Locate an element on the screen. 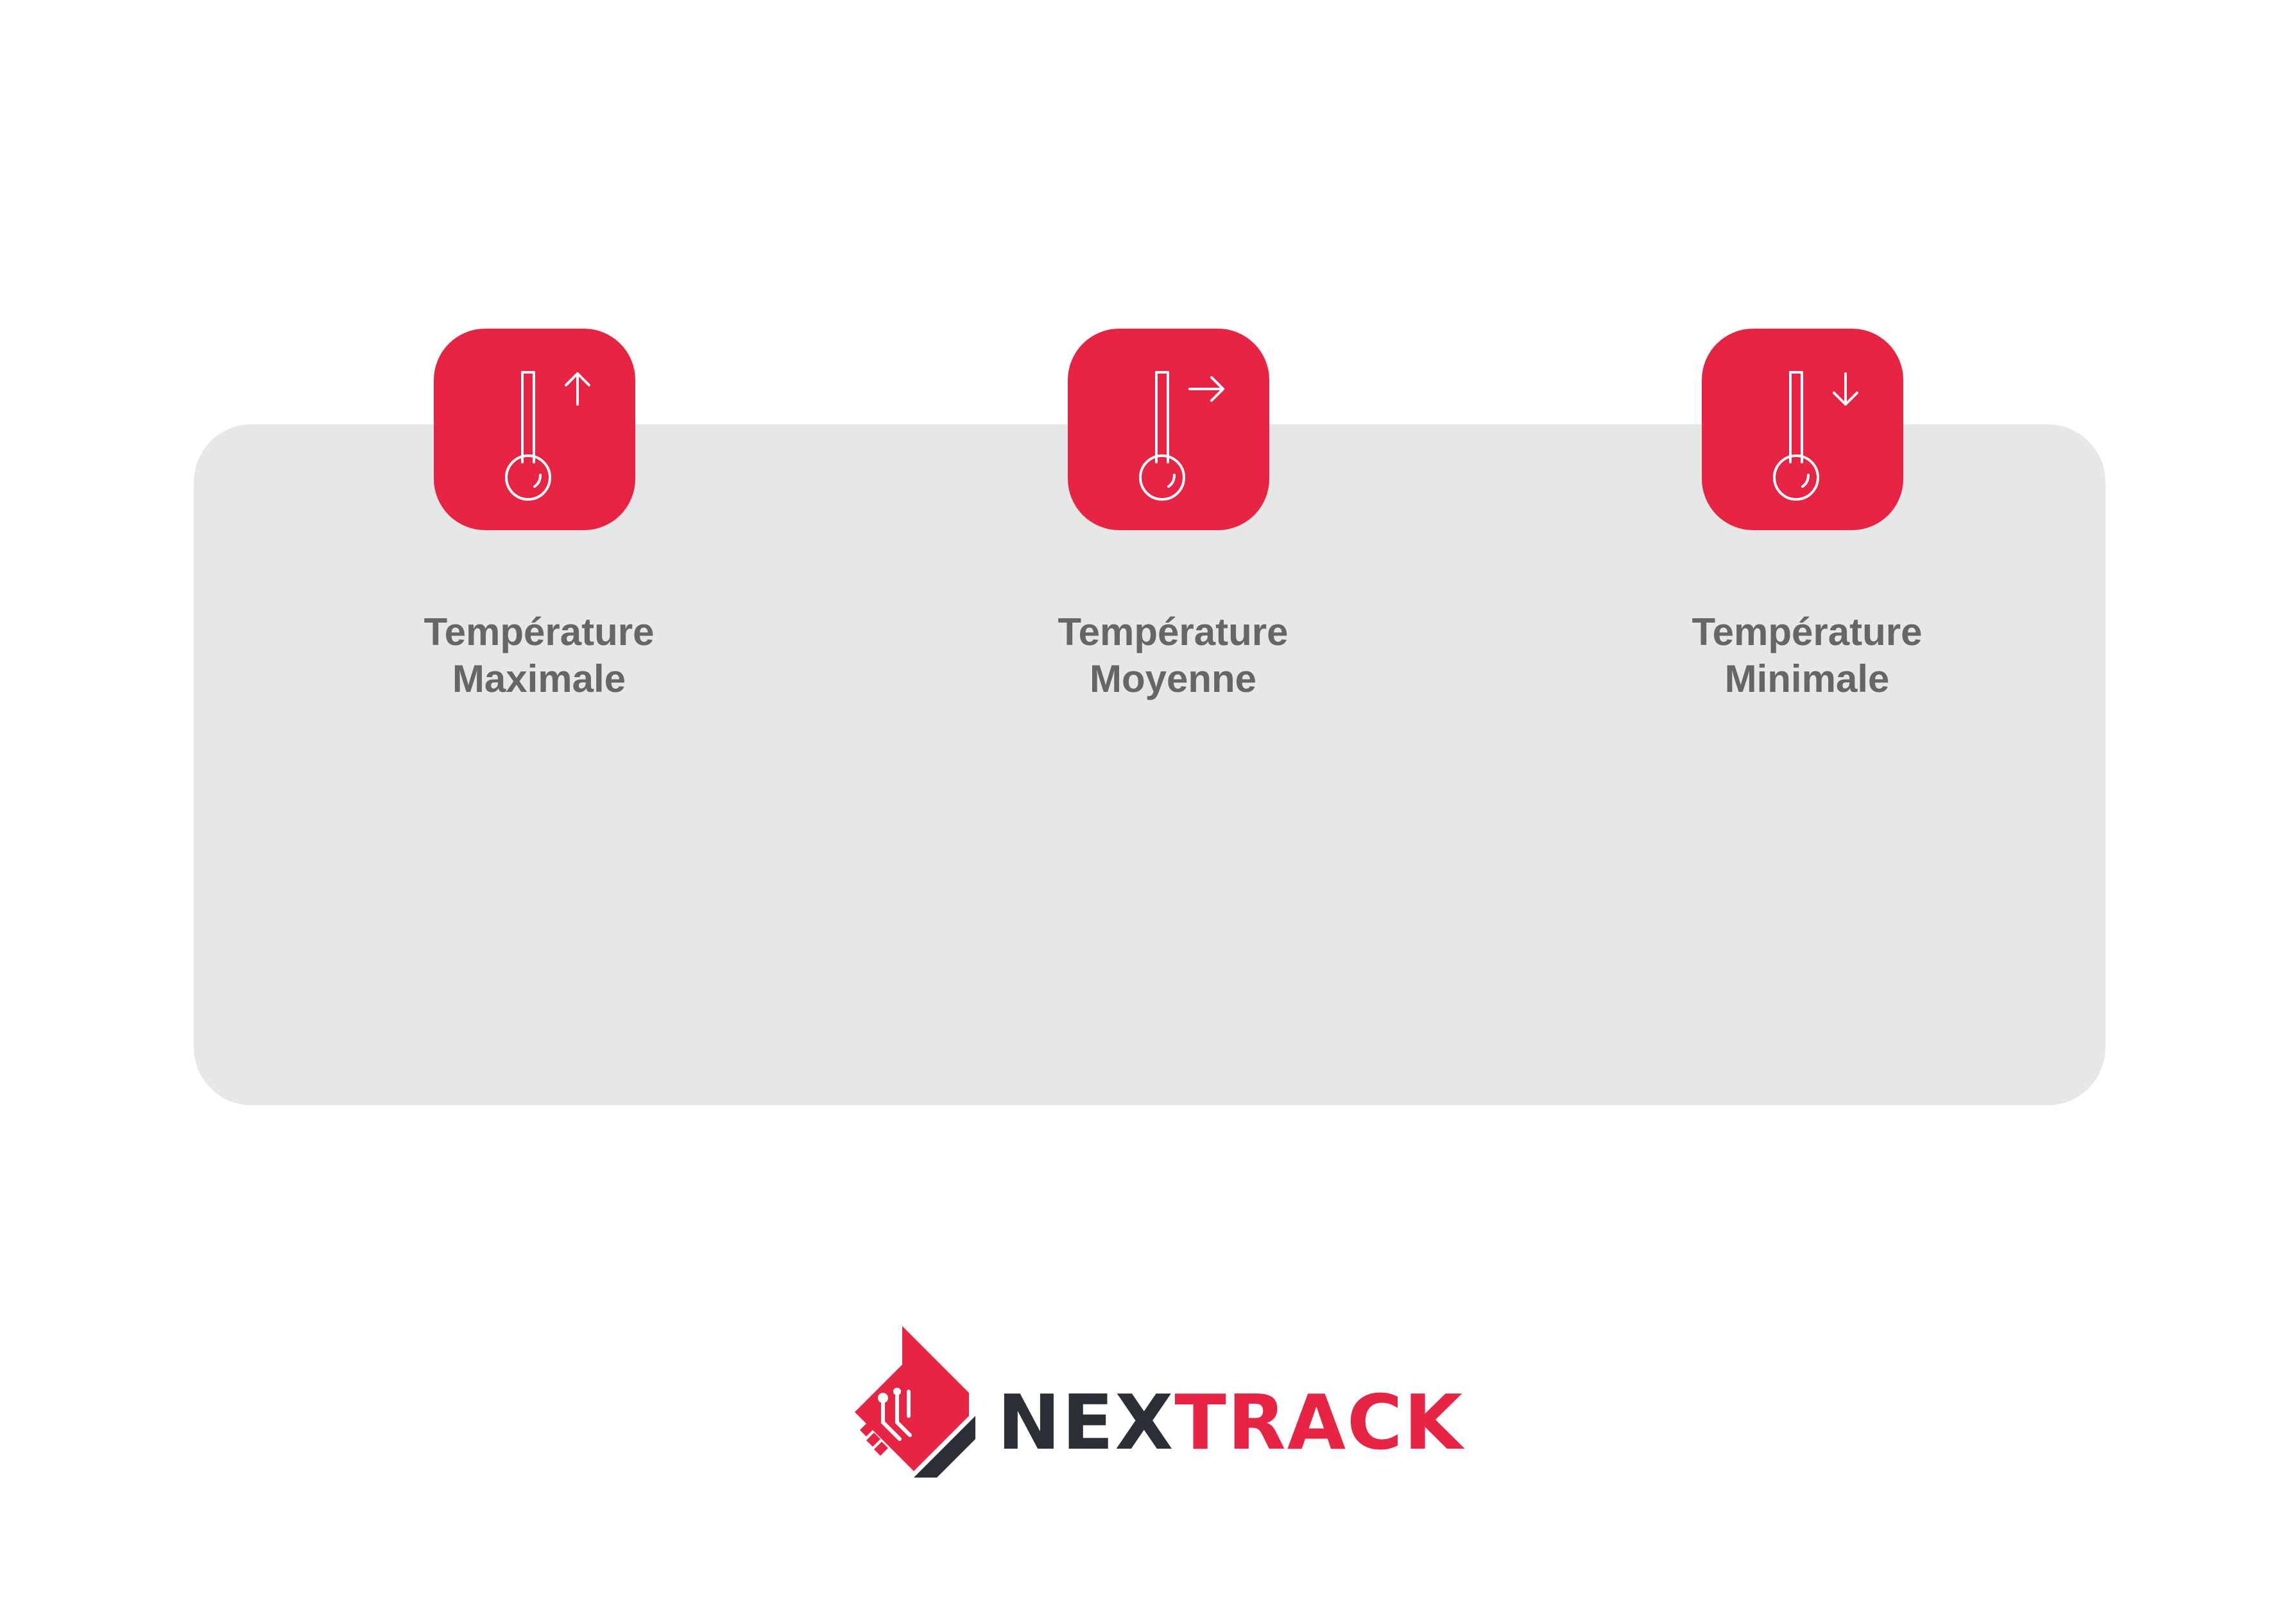  card-label: Température Minimale is located at coordinates (1807, 655).